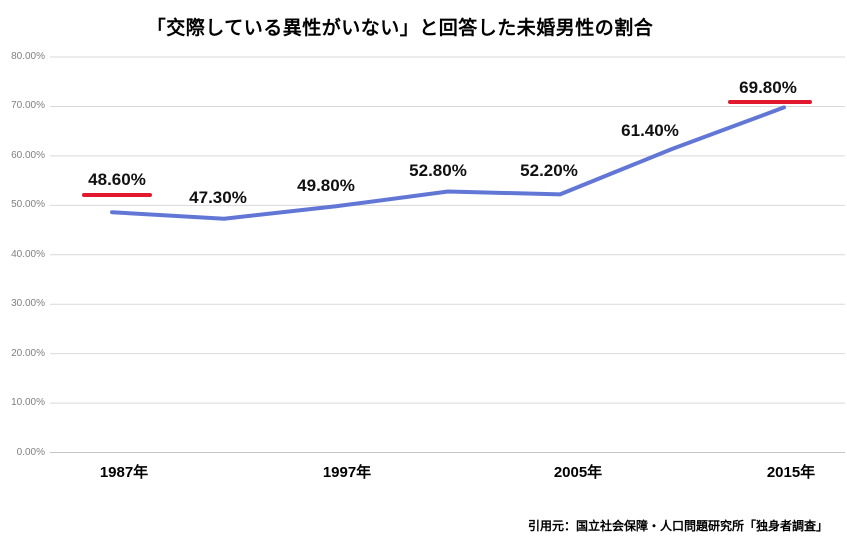 Image resolution: width=847 pixels, height=548 pixels. I want to click on y-tick-label: 0.00%, so click(30, 452).